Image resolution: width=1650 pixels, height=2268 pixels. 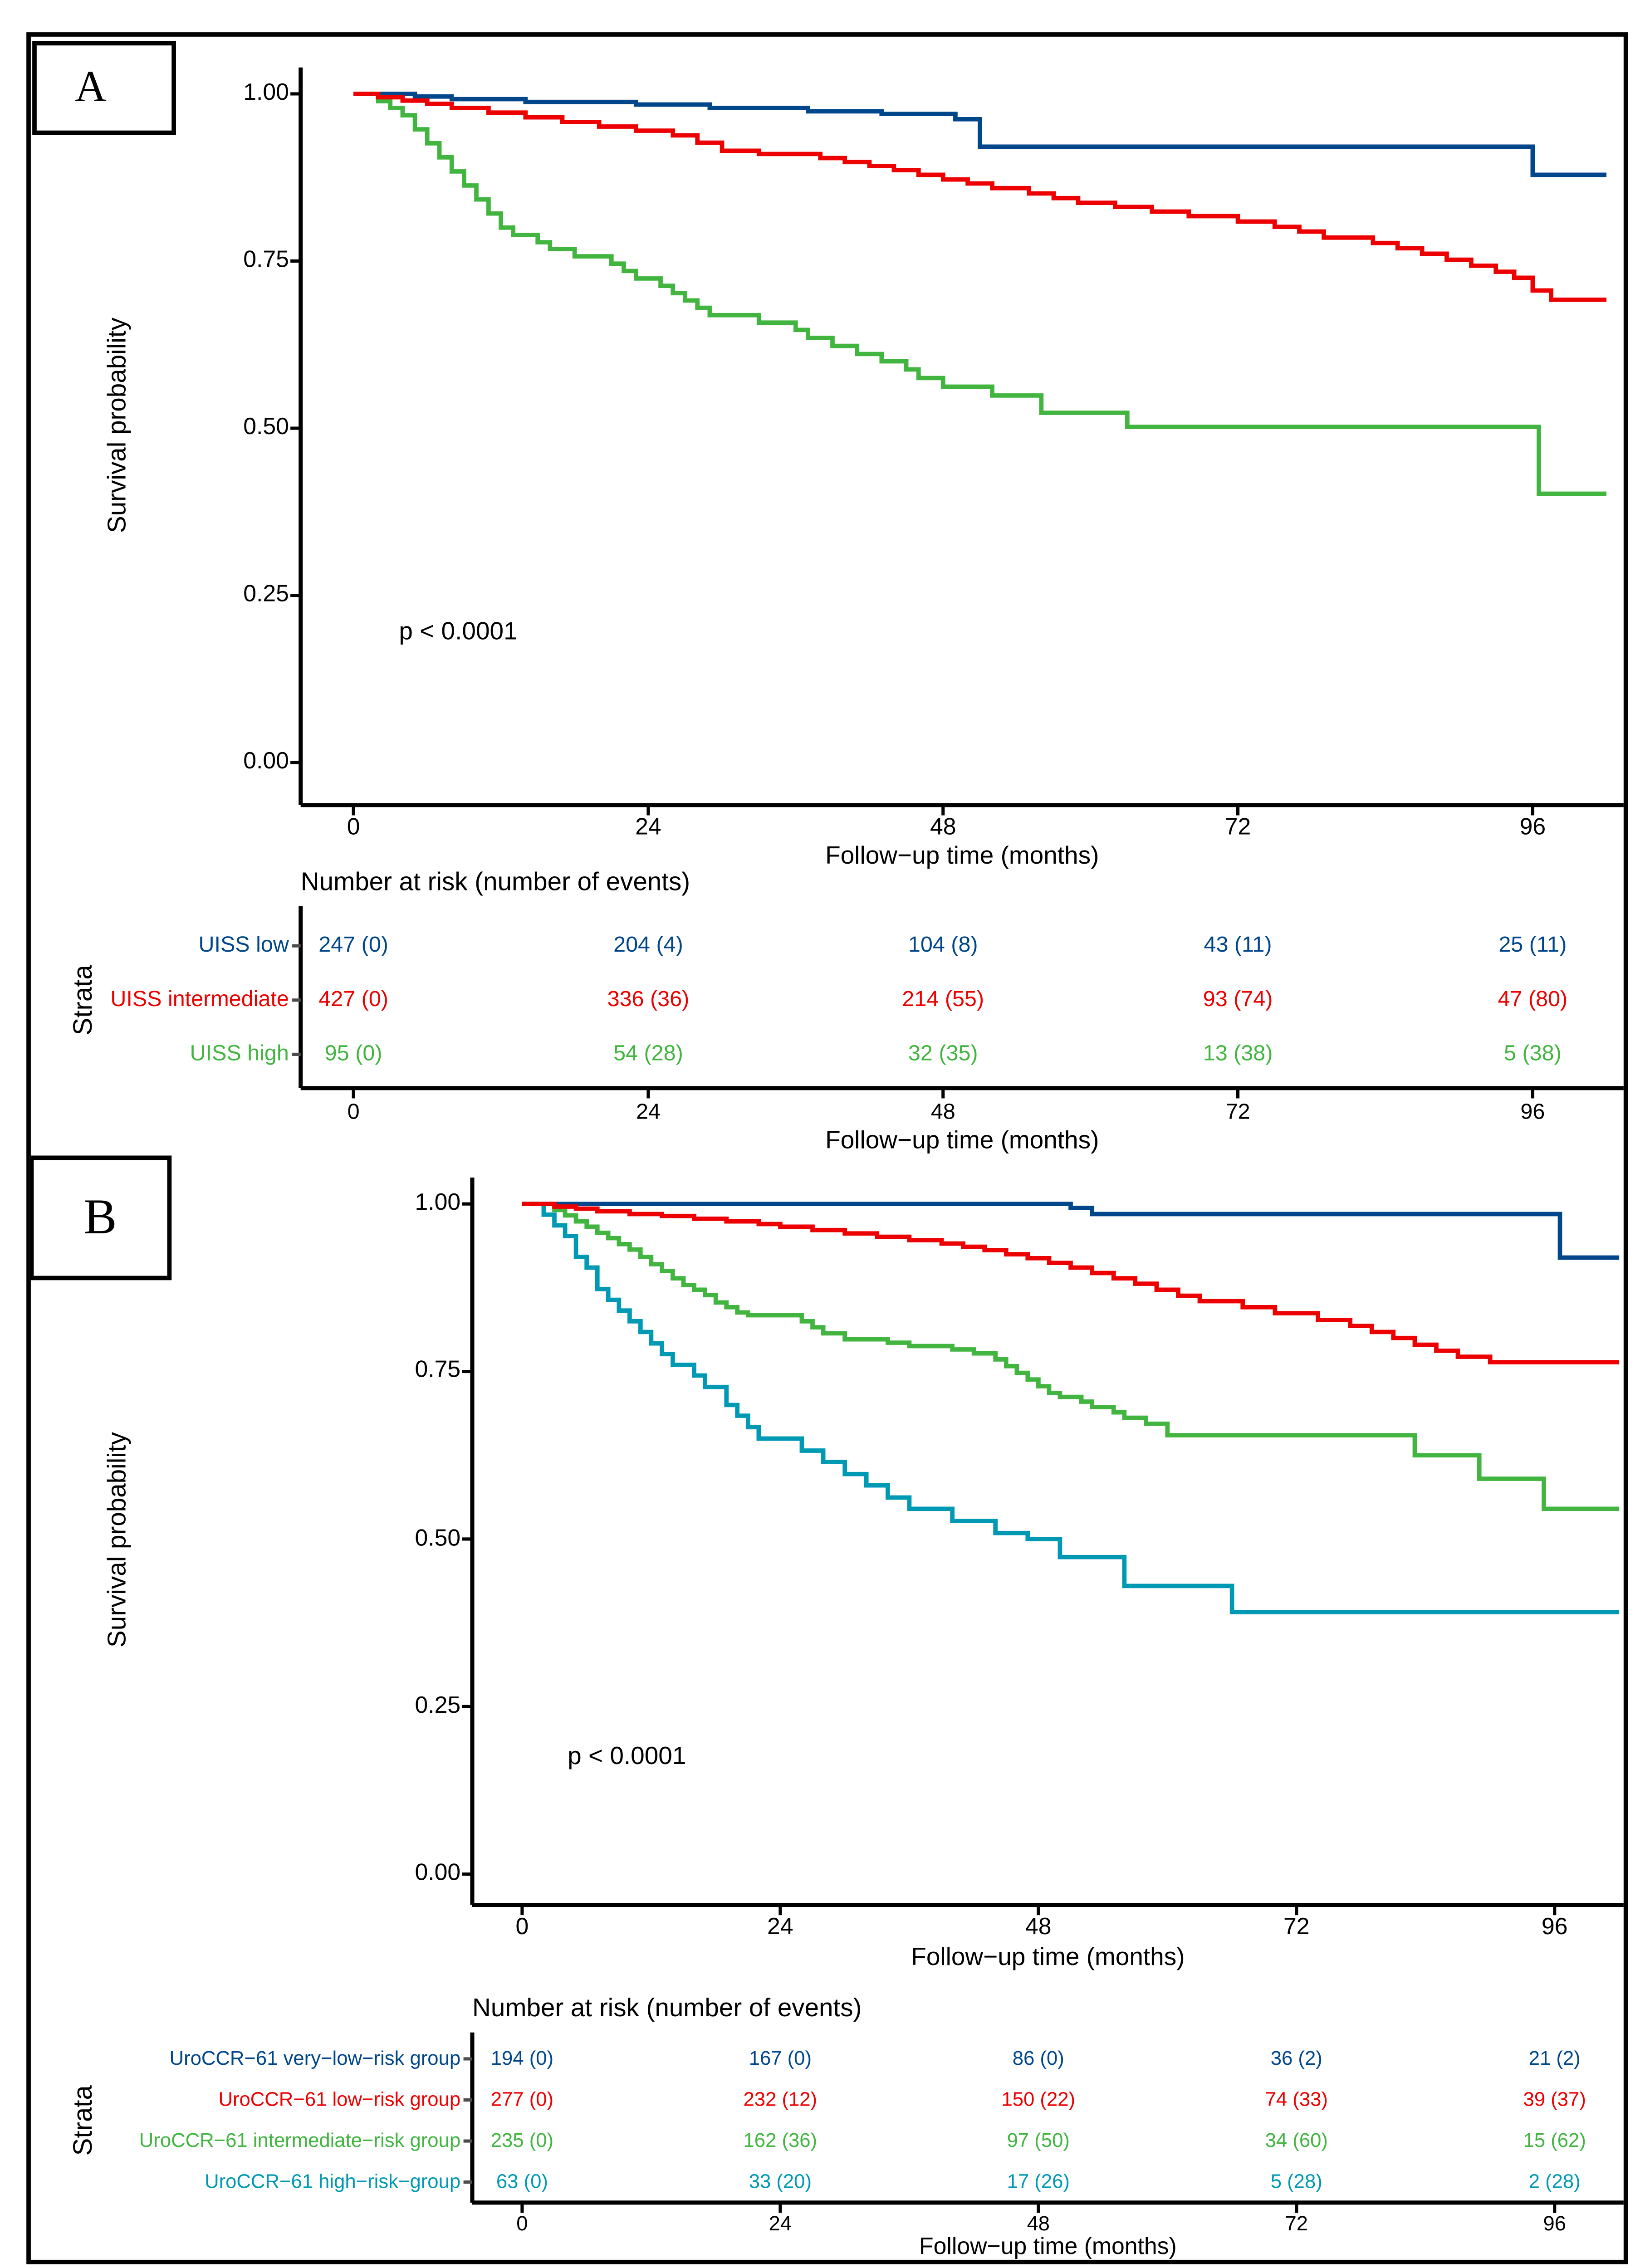 What do you see at coordinates (1532, 946) in the screenshot?
I see `risk-count-cell: 25 (11)` at bounding box center [1532, 946].